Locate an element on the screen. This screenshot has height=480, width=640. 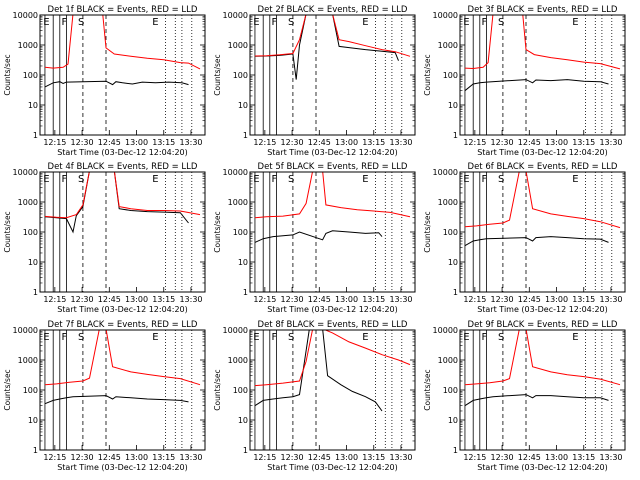
panel-title: Det 5f BLACK = Events, RED = LLD is located at coordinates (333, 167).